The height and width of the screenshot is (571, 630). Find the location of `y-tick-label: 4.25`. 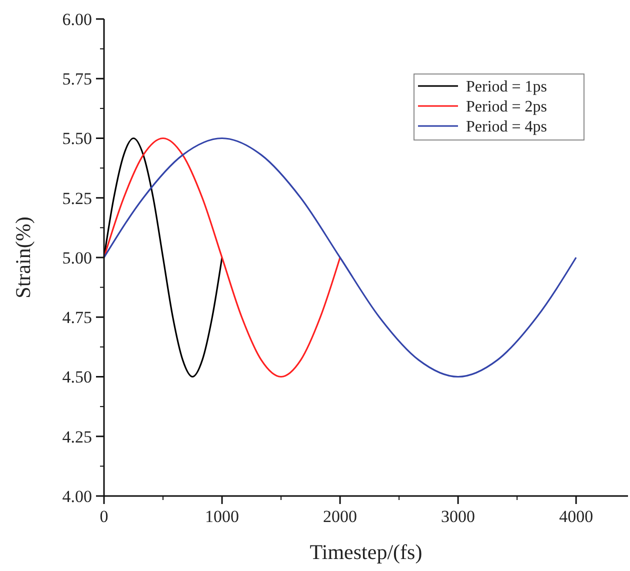

y-tick-label: 4.25 is located at coordinates (77, 436).